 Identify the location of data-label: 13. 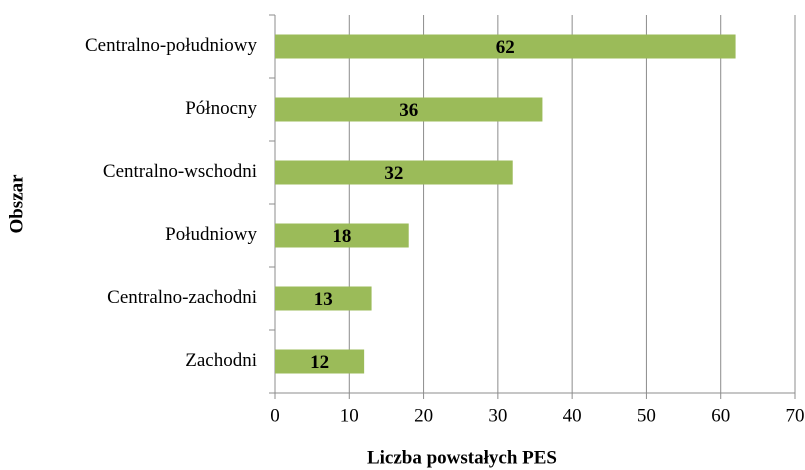
(323, 299).